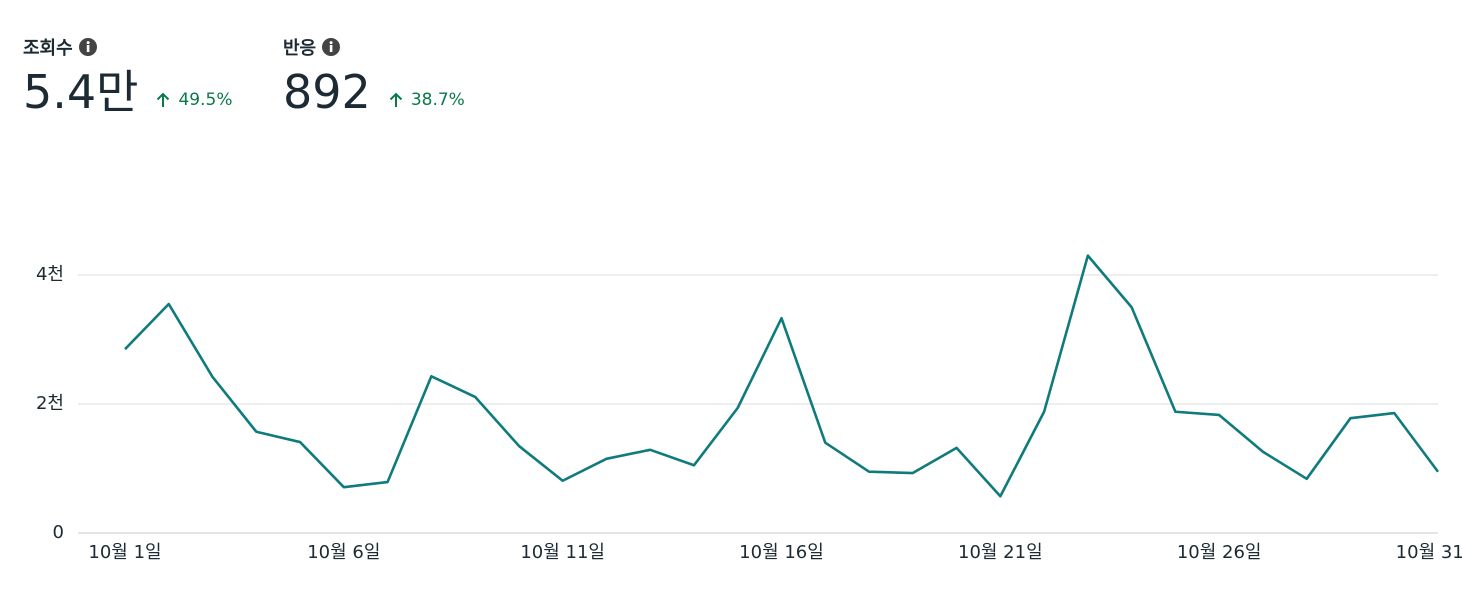 This screenshot has height=595, width=1462. I want to click on x-tick-label: 10월 11일, so click(562, 552).